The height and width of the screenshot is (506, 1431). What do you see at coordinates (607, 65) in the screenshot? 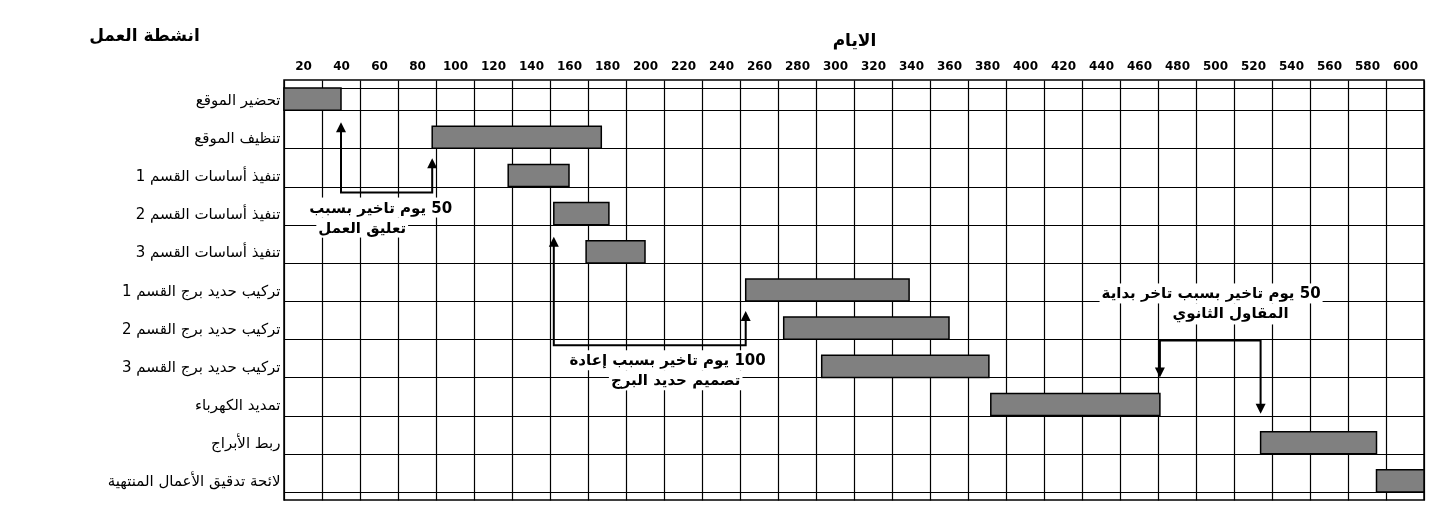
I see `x-tick-label: 180` at bounding box center [607, 65].